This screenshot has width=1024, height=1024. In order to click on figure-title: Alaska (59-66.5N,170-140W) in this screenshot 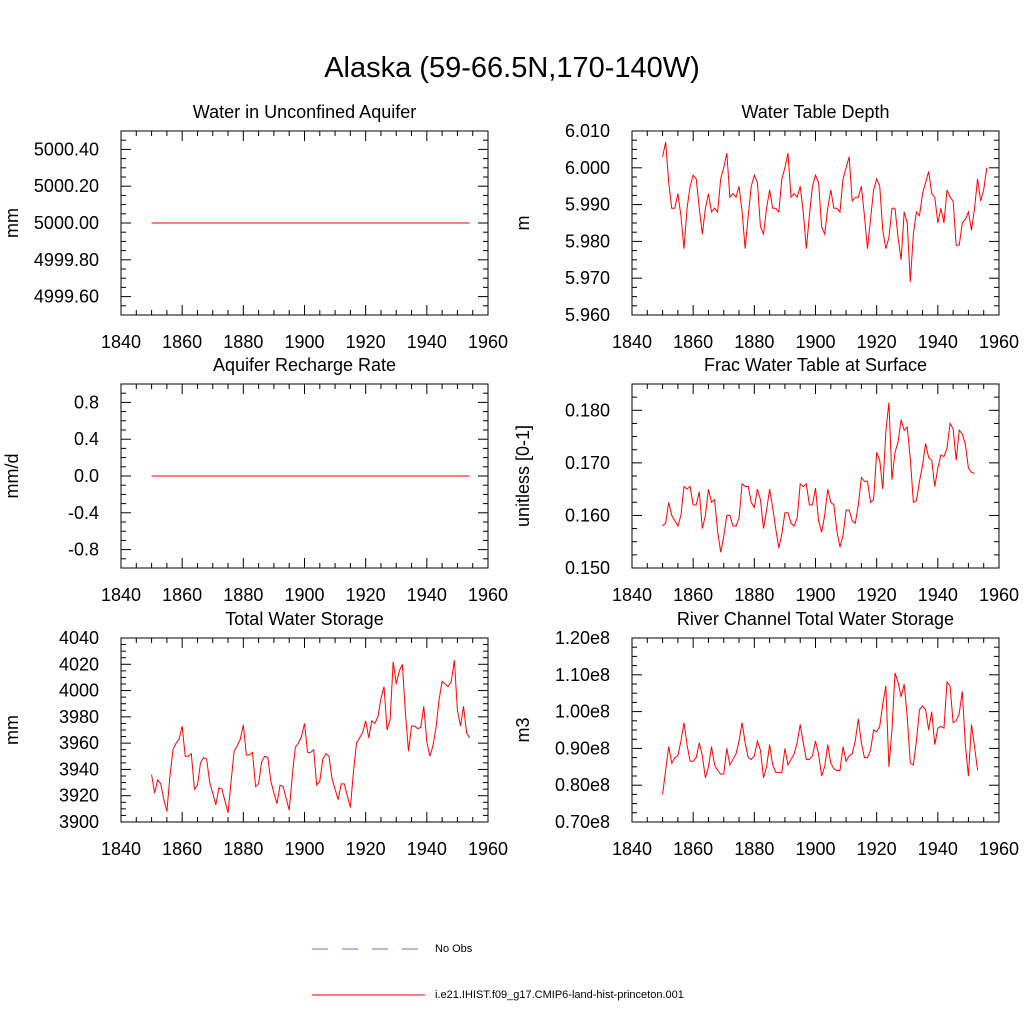, I will do `click(512, 68)`.